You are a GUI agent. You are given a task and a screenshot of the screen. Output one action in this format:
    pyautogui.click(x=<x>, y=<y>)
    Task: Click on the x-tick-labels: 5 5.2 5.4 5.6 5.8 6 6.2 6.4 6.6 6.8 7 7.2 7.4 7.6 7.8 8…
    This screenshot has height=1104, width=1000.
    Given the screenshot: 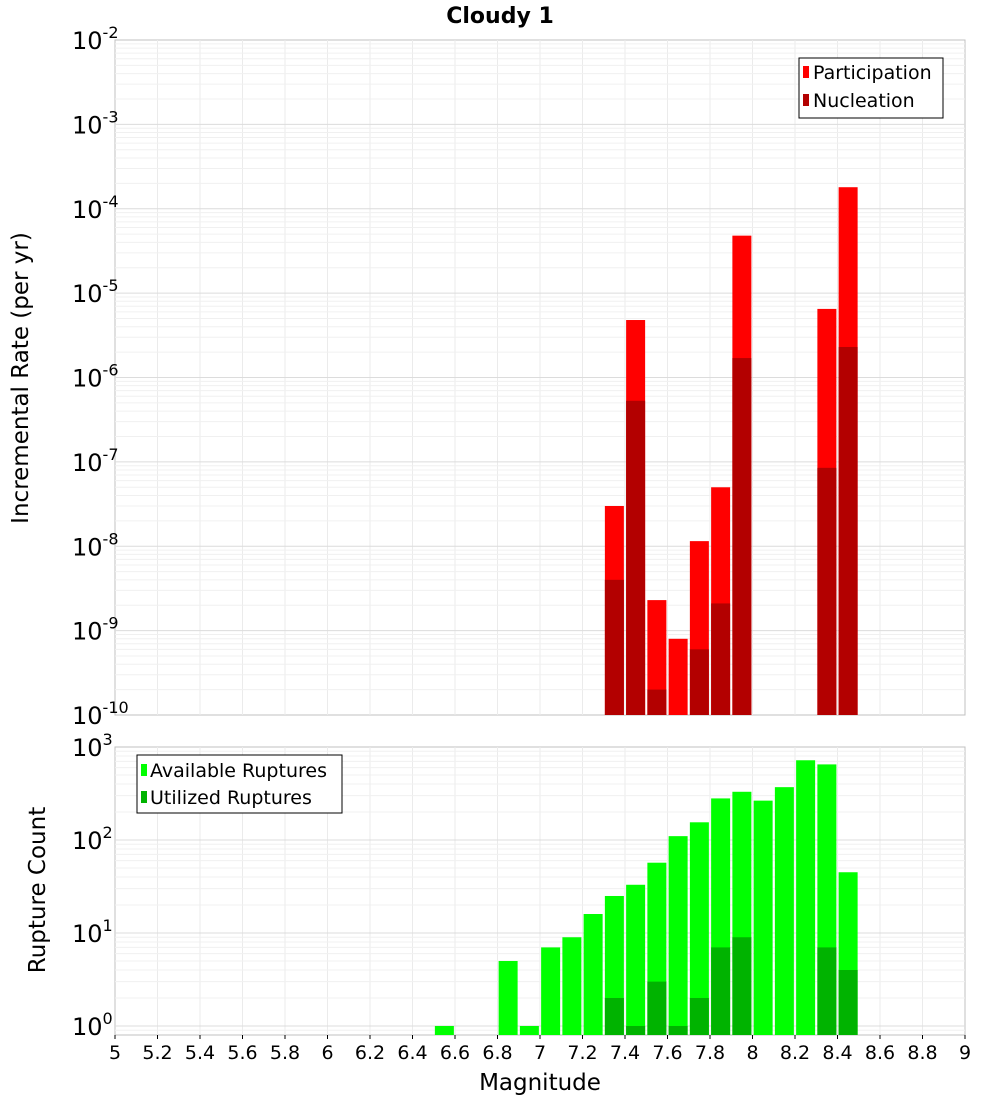 What is the action you would take?
    pyautogui.click(x=540, y=1049)
    